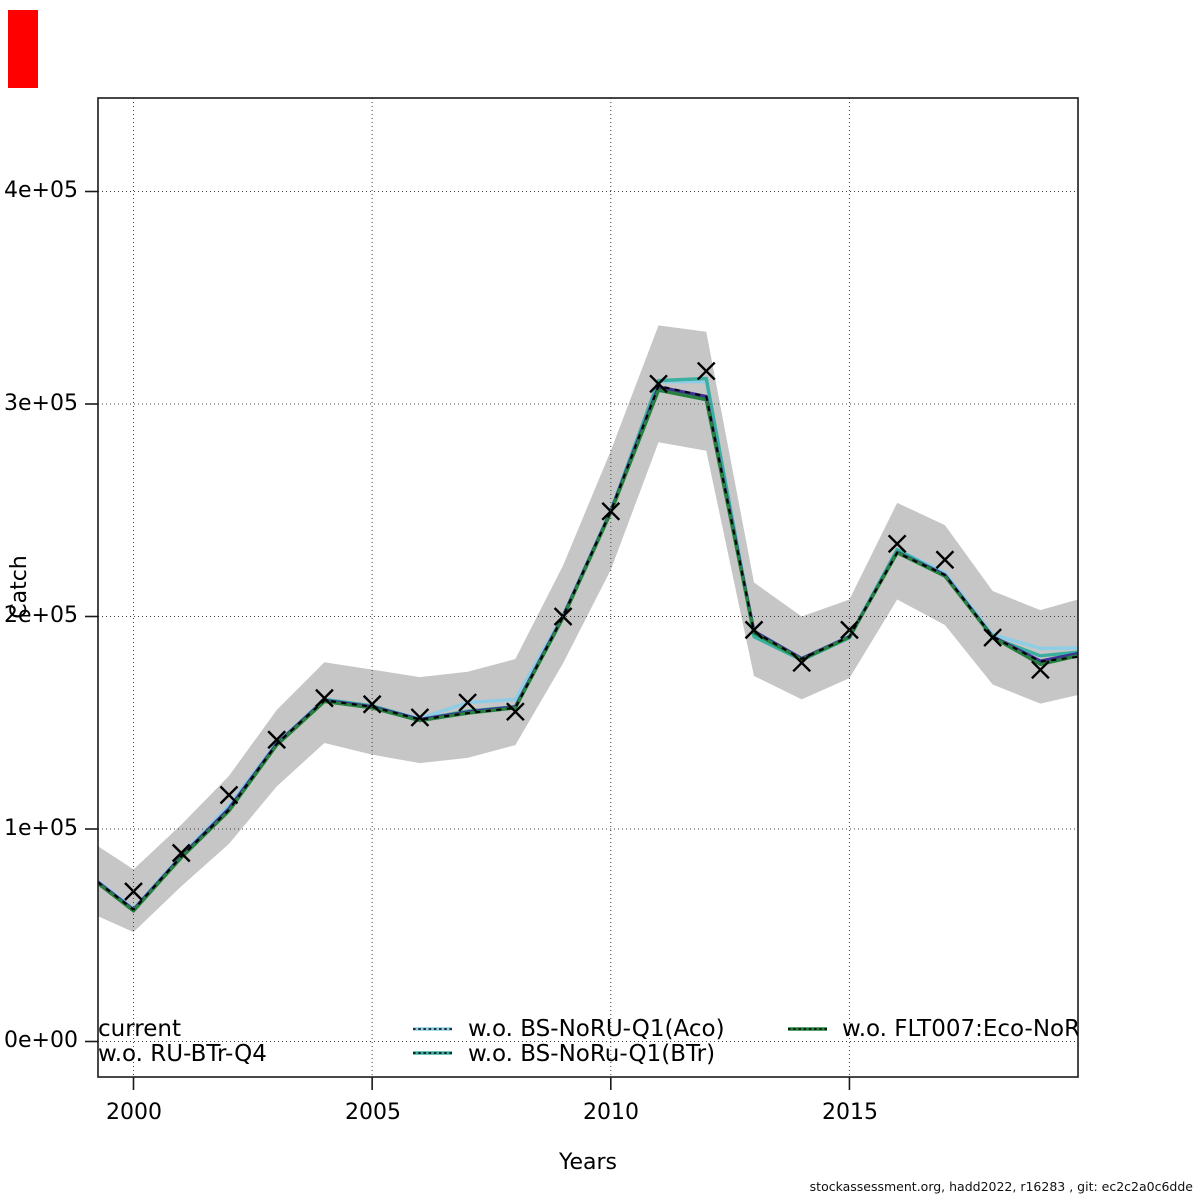 The height and width of the screenshot is (1200, 1200). What do you see at coordinates (41, 403) in the screenshot?
I see `y-tick-label-3: 3e+05` at bounding box center [41, 403].